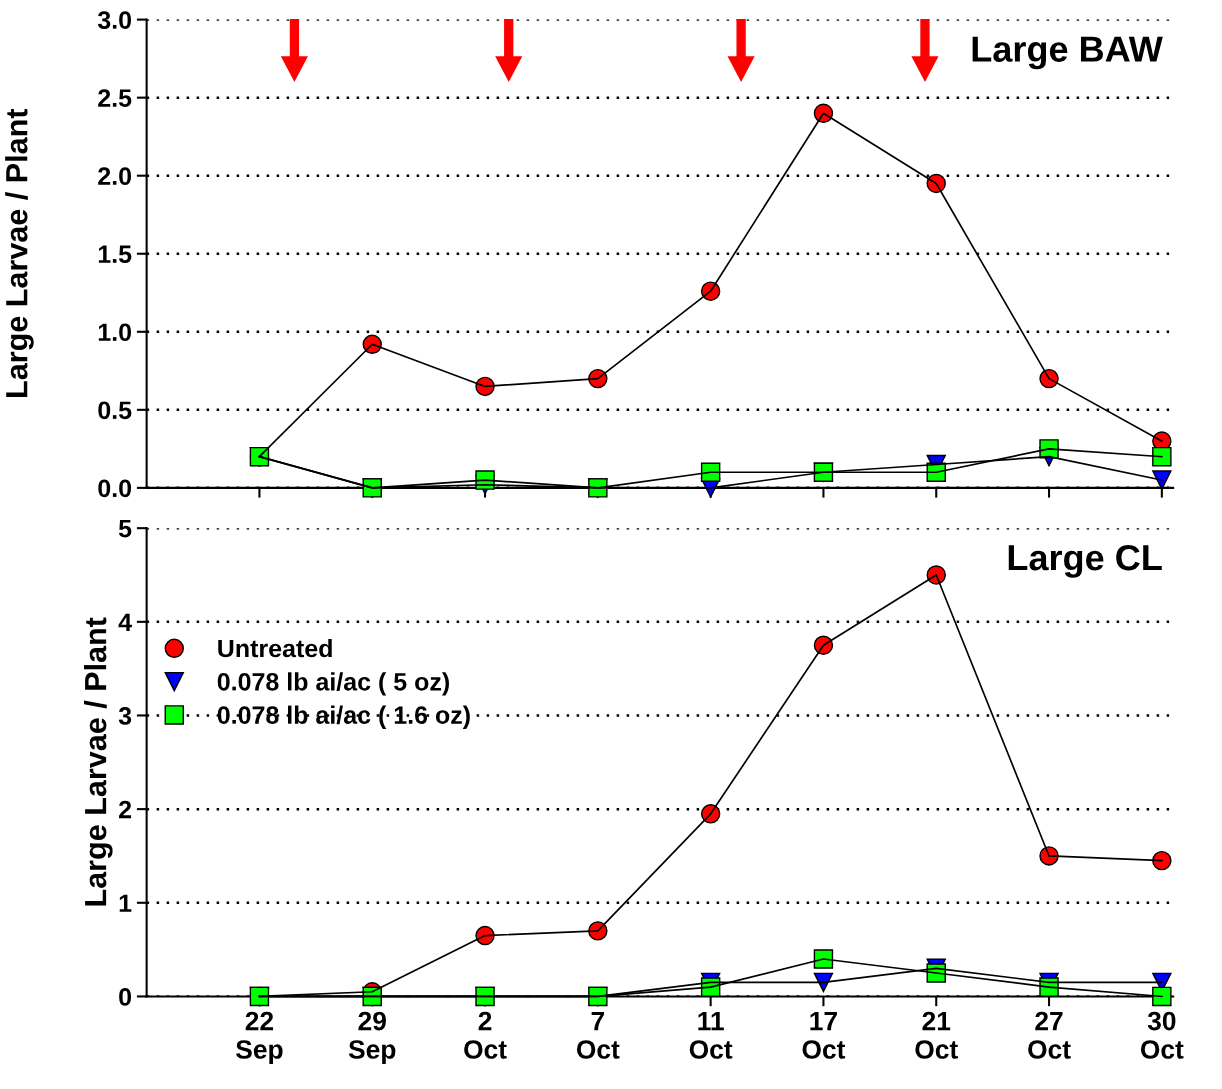  Describe the element at coordinates (1049, 1035) in the screenshot. I see `x-tick-label: 27 Oct` at that location.